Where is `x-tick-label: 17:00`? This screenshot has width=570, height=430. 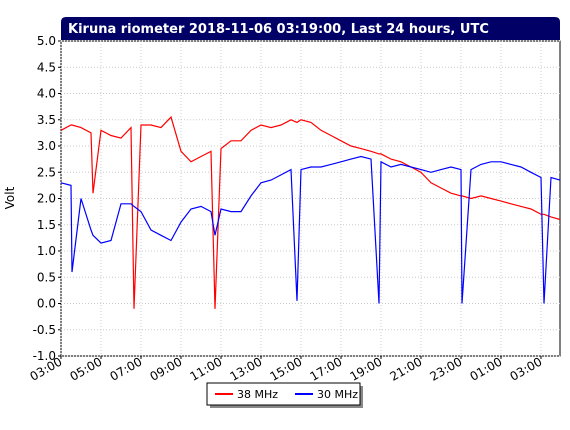
x-tick-label: 17:00 is located at coordinates (326, 368).